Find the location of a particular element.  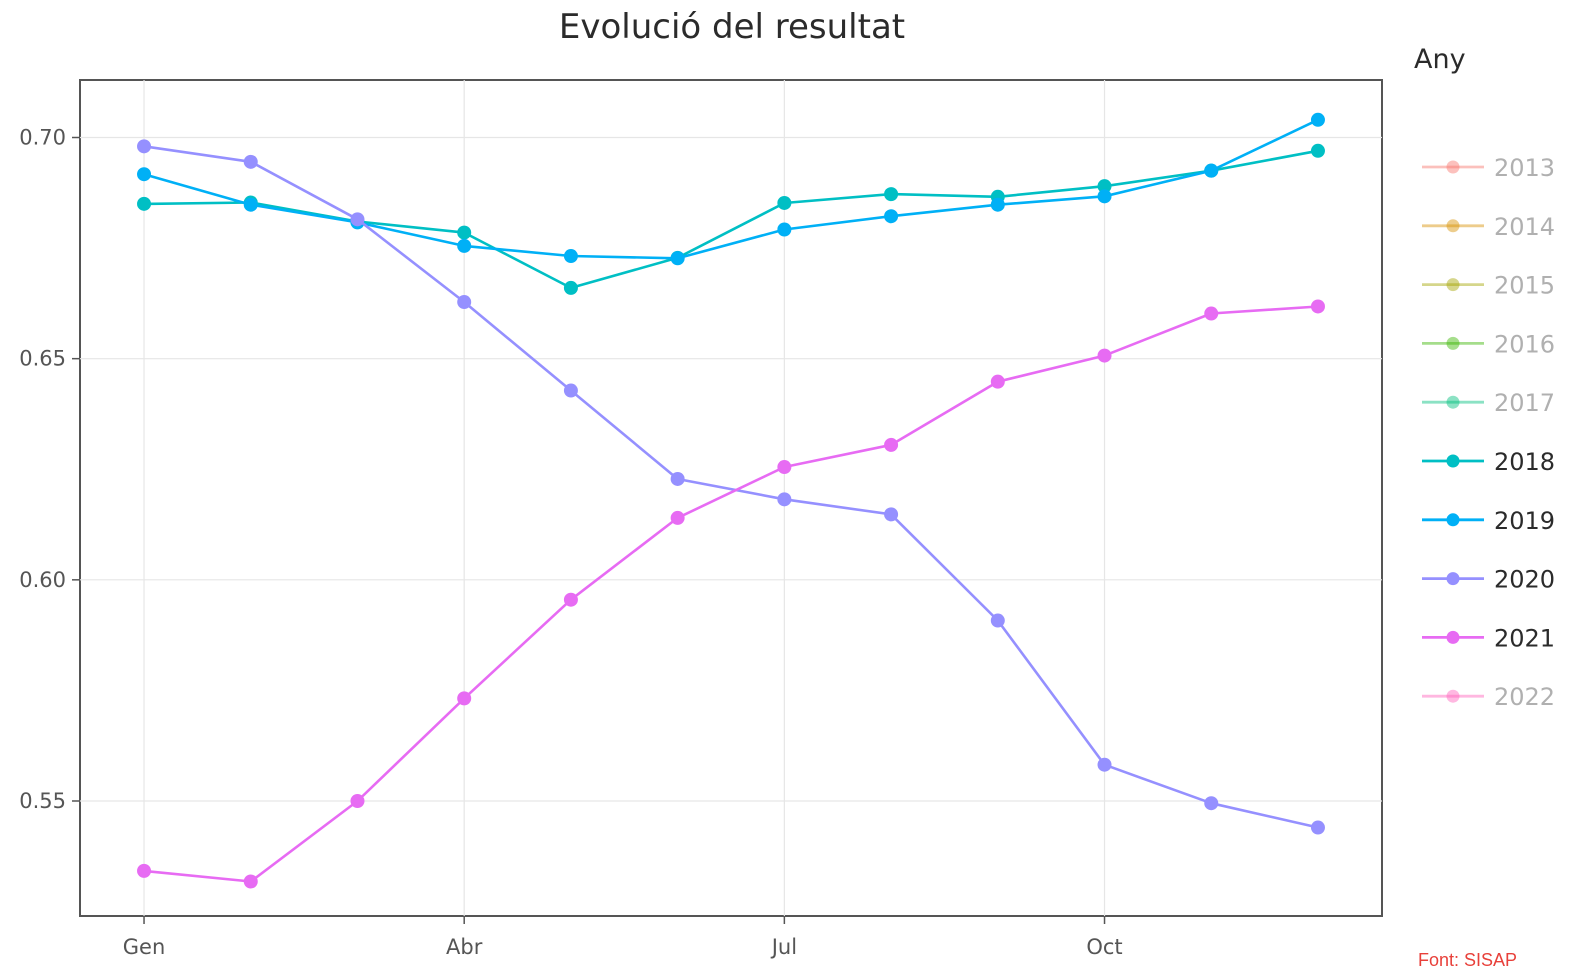

series-2019 is located at coordinates (731, 189).